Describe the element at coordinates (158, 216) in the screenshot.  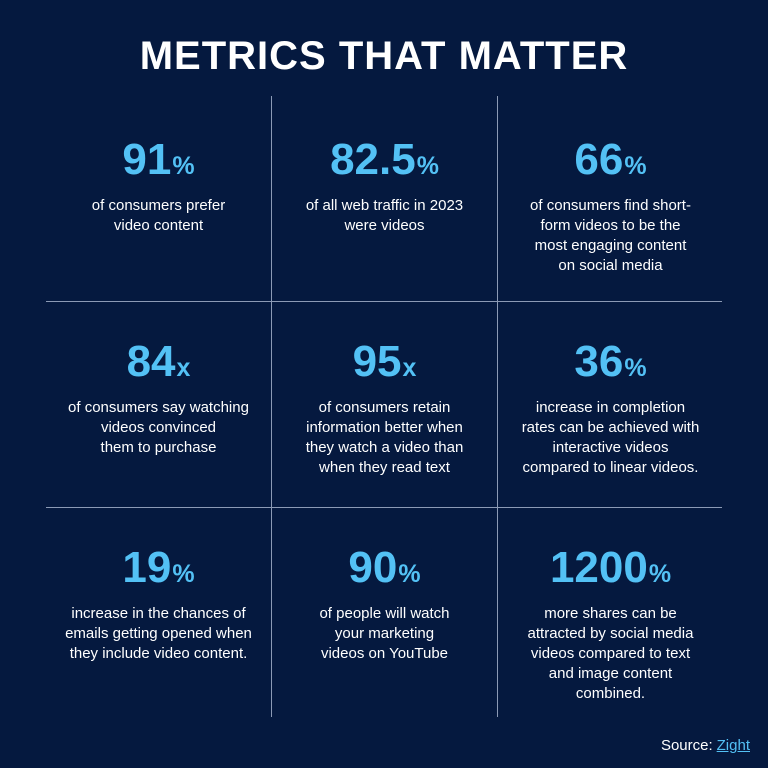
I see `metric-description: of consumers prefer video content` at that location.